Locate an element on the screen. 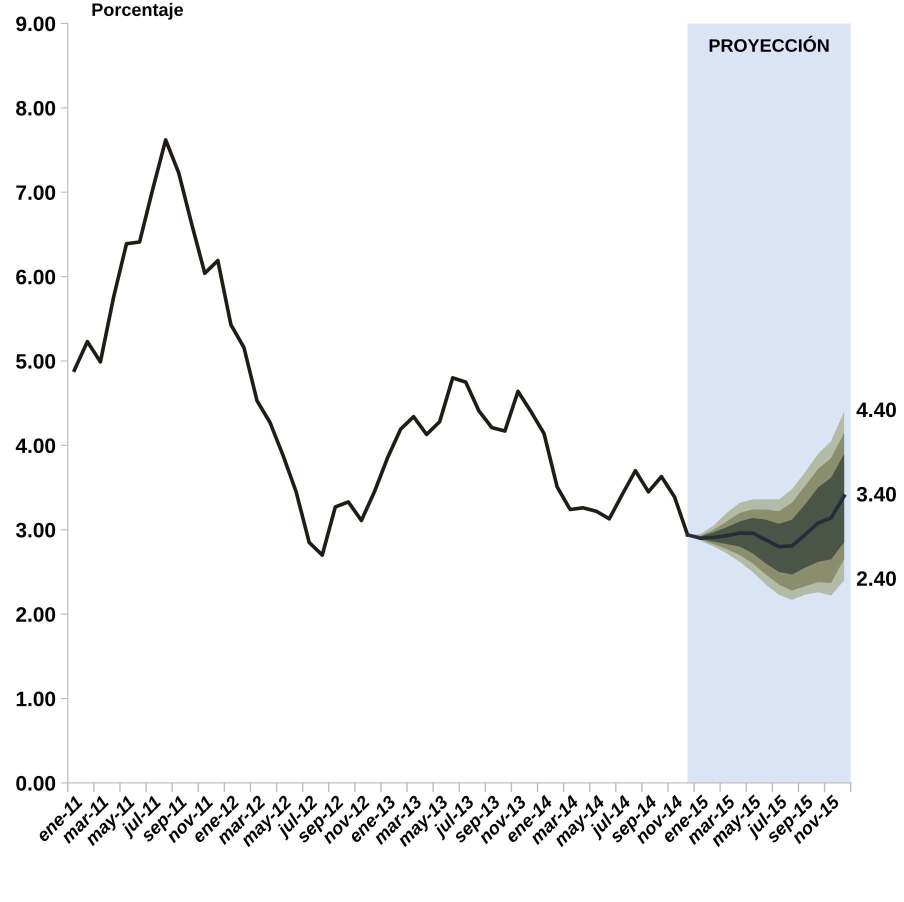  y-axis-title: Porcentaje is located at coordinates (137, 11).